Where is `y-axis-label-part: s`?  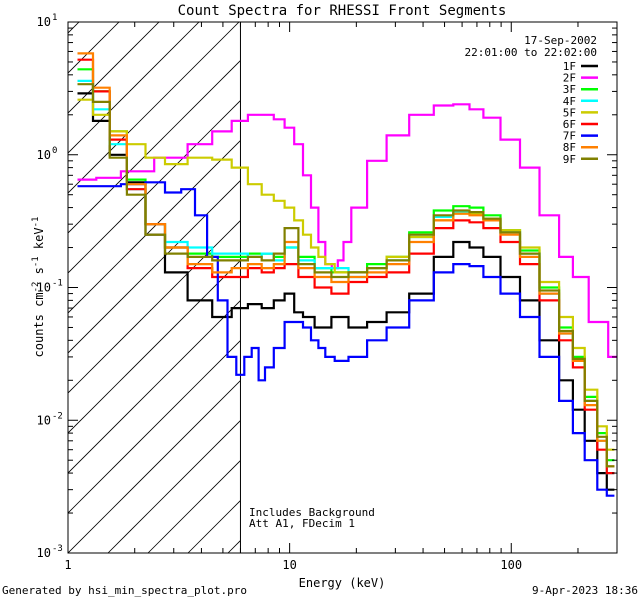 y-axis-label-part: s is located at coordinates (39, 274).